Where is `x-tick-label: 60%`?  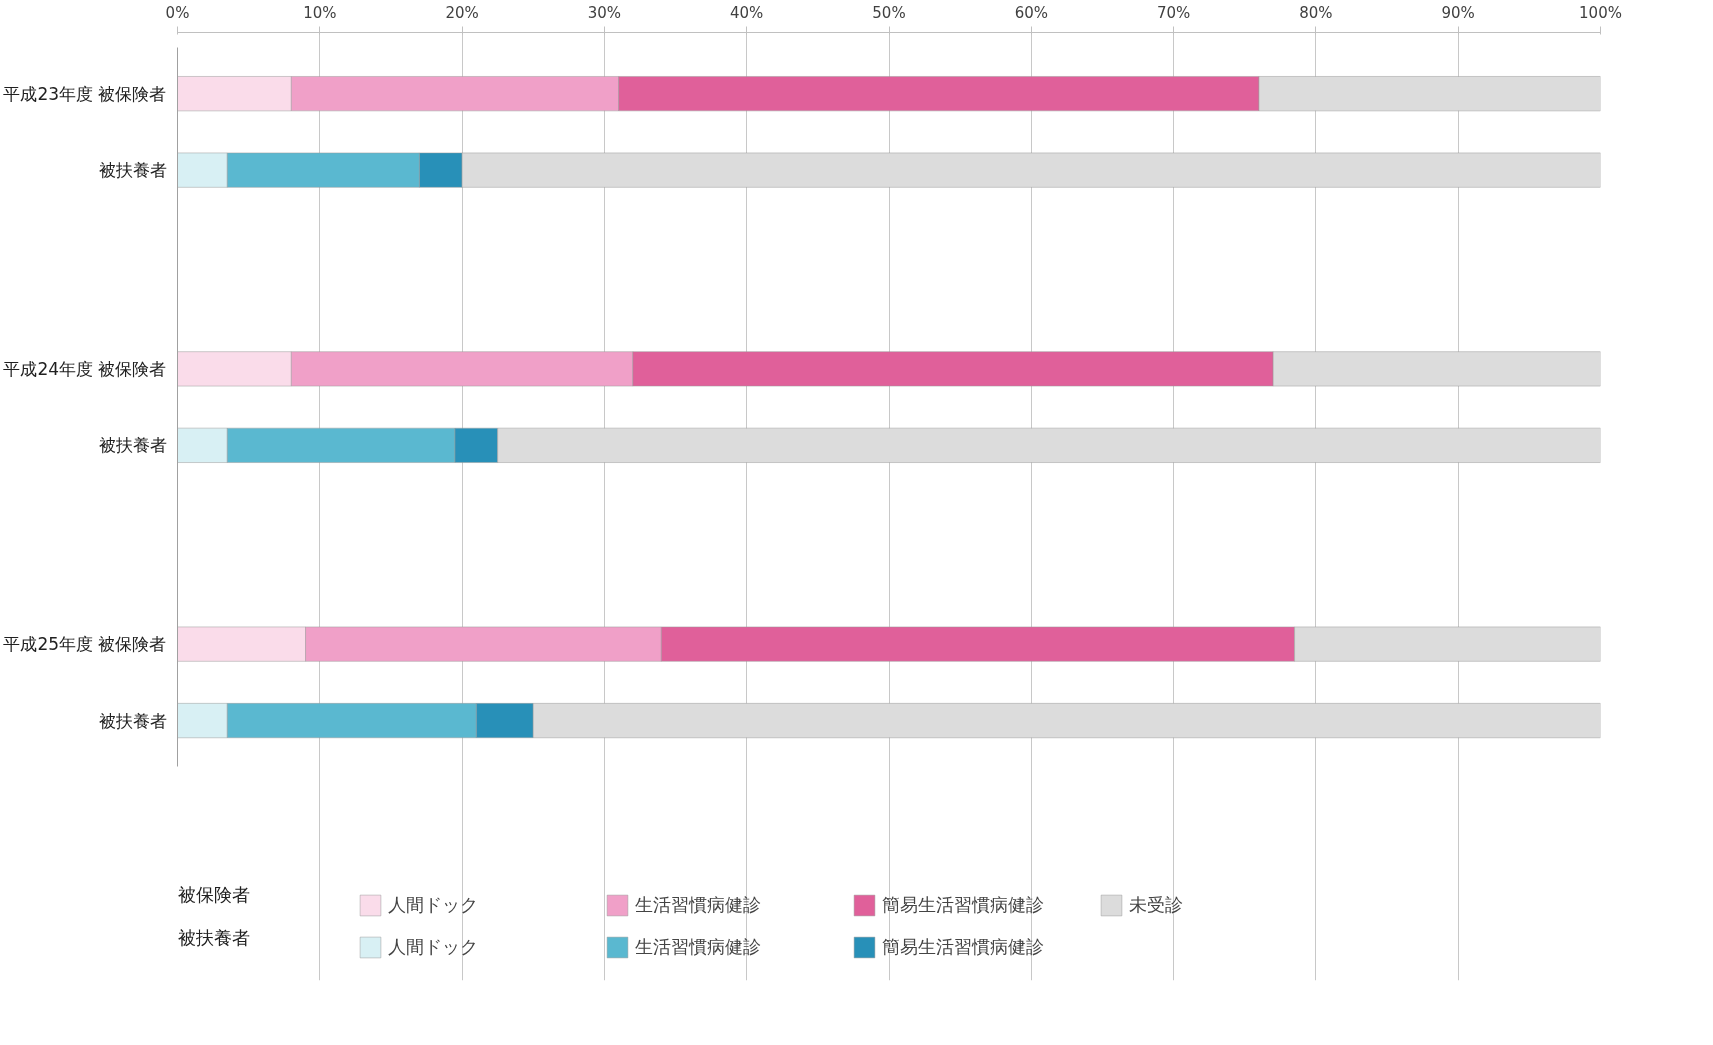 x-tick-label: 60% is located at coordinates (1031, 12).